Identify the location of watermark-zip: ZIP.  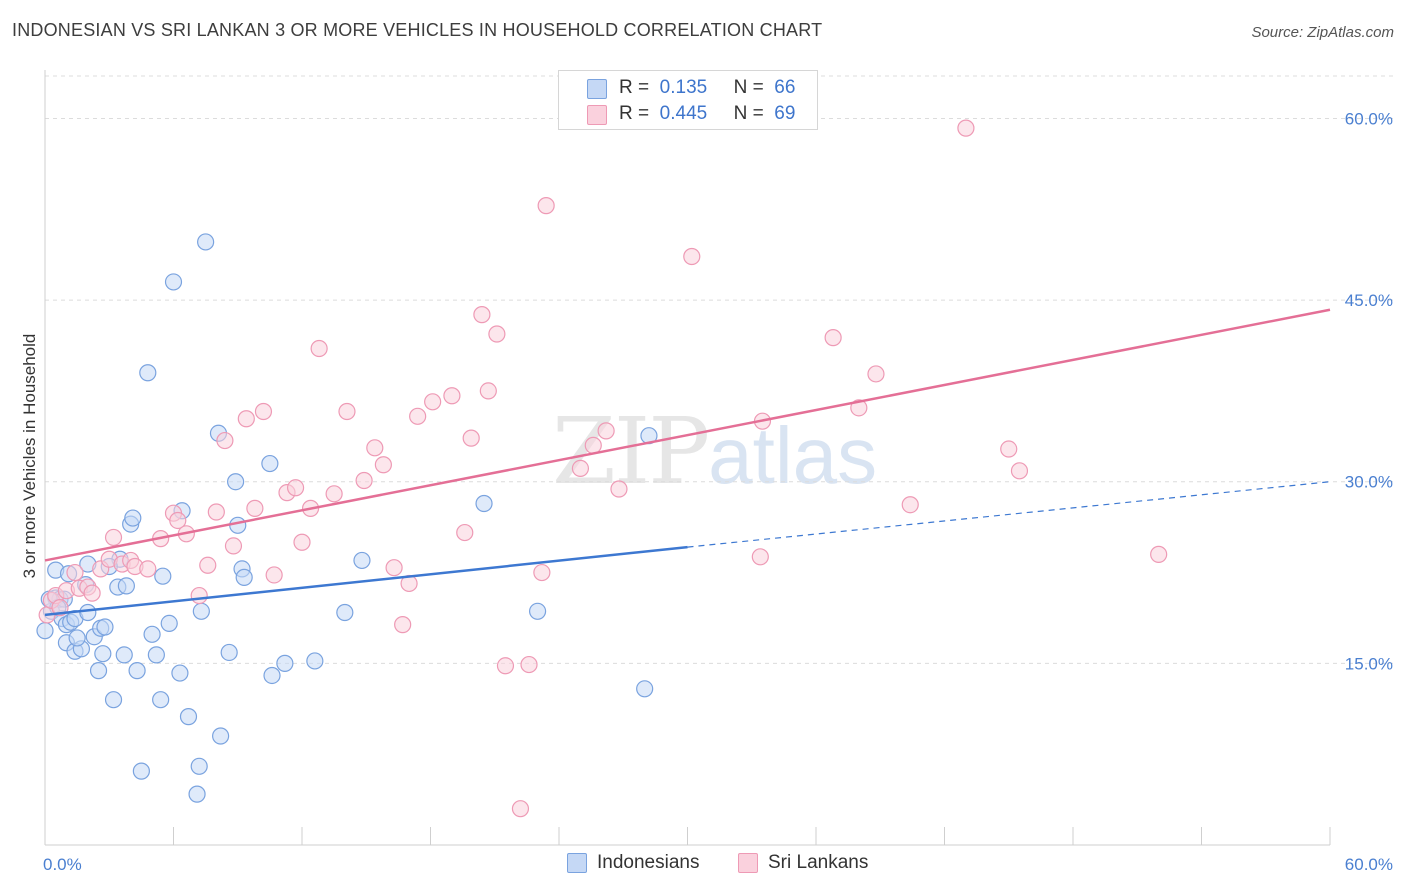
(631, 451).